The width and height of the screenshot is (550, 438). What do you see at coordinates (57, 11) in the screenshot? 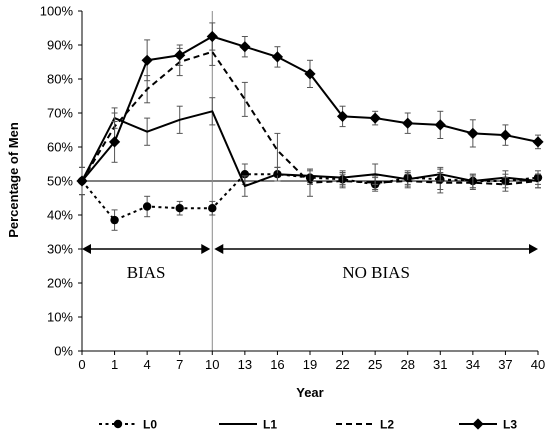
I see `y-tick-label: 100%` at bounding box center [57, 11].